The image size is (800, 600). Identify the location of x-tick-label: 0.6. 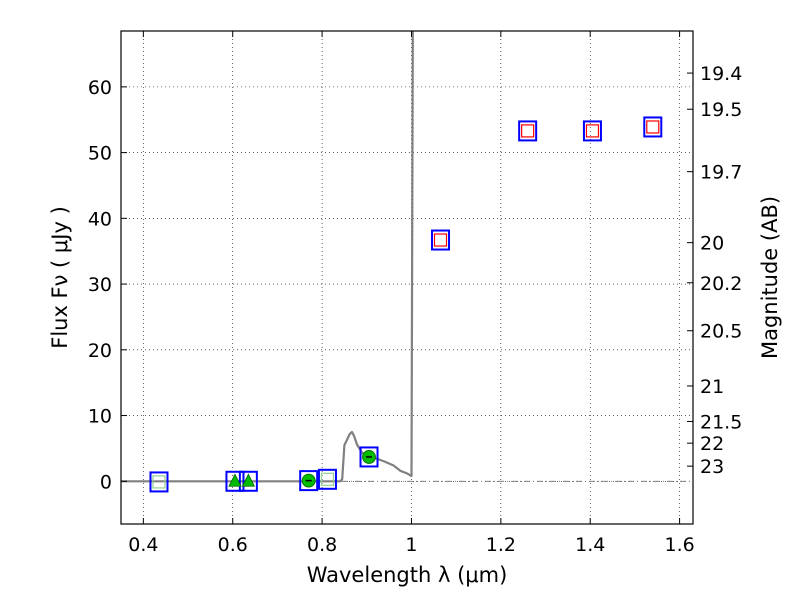
(233, 545).